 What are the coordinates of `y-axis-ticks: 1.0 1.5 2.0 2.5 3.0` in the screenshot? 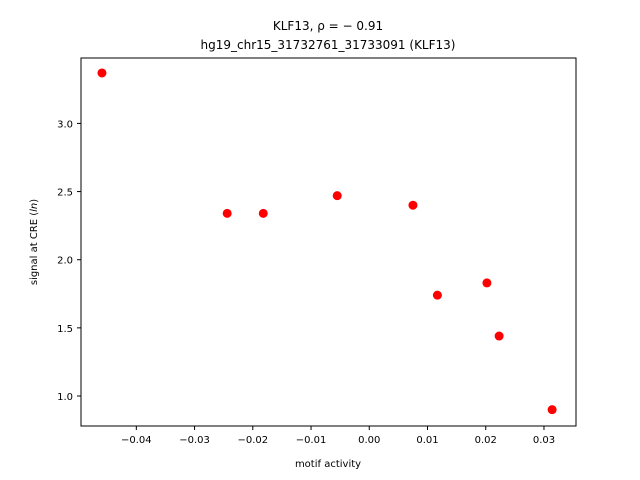 It's located at (69, 261).